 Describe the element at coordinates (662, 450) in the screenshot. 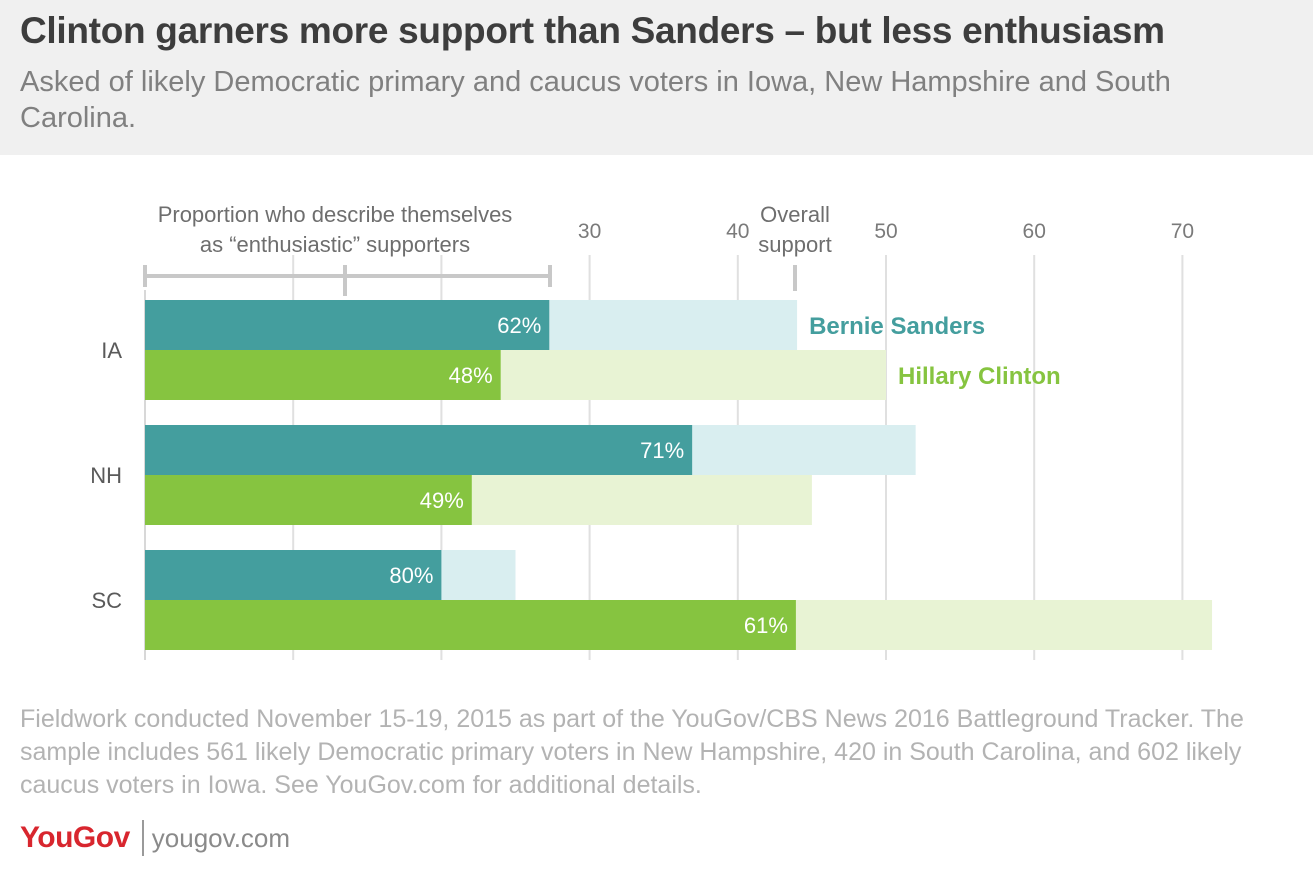

I see `enthusiasm-data-label: 71%` at that location.